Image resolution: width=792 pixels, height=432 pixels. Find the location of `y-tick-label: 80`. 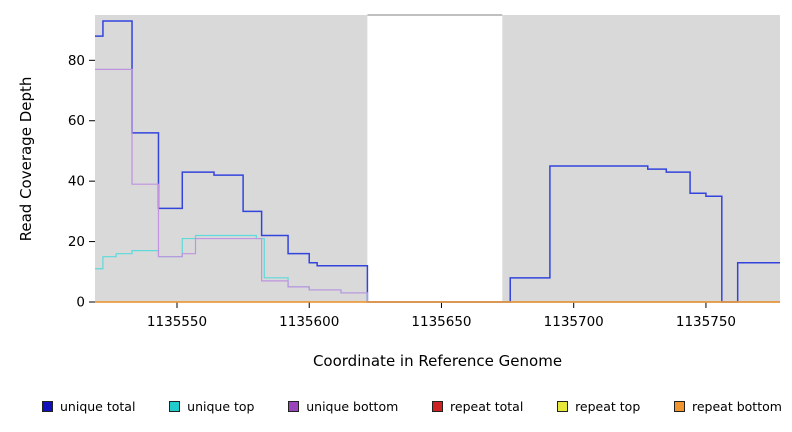

y-tick-label: 80 is located at coordinates (76, 61).